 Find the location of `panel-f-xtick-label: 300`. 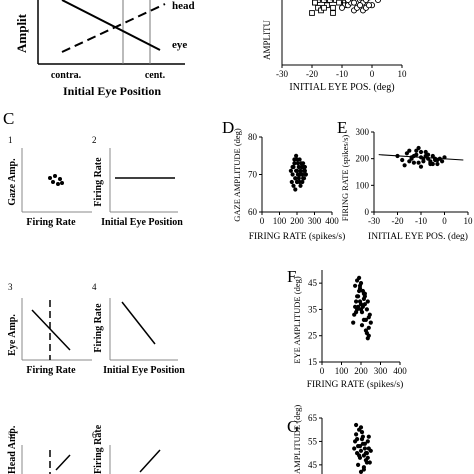

panel-f-xtick-label: 300 is located at coordinates (381, 371).